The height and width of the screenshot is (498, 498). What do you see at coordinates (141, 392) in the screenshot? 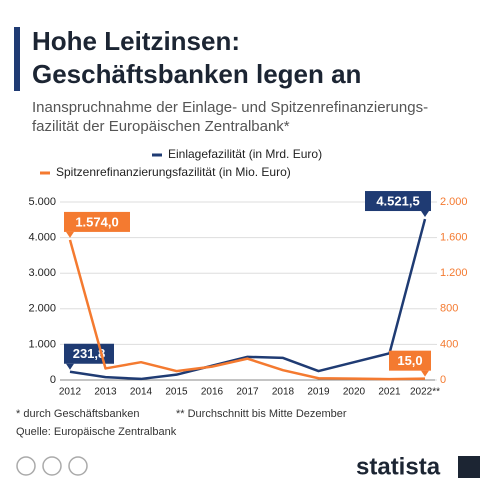
I see `x-tick-label: 2014` at bounding box center [141, 392].